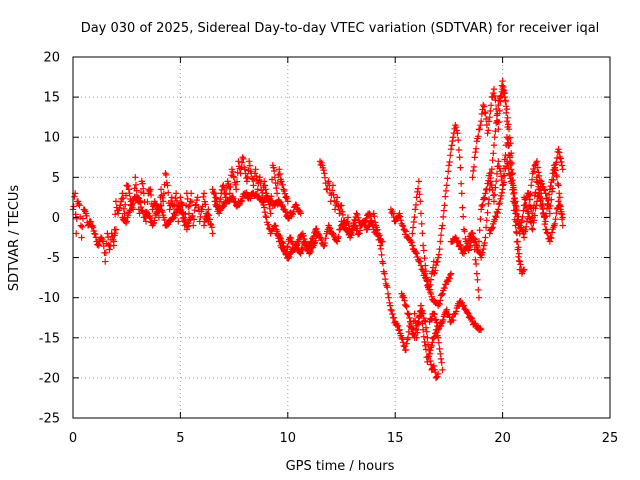  Describe the element at coordinates (180, 438) in the screenshot. I see `x-tick-label: 5` at that location.